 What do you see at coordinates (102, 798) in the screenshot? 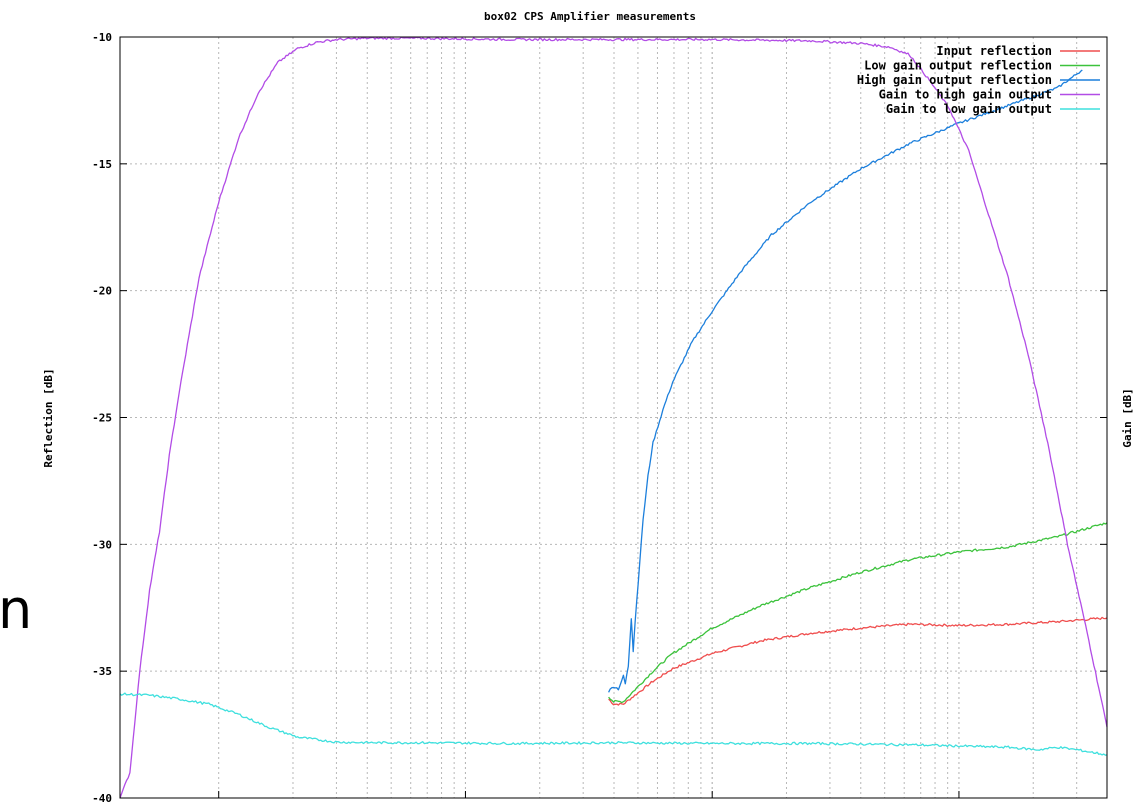
I see `y-tick-label: -40` at bounding box center [102, 798].